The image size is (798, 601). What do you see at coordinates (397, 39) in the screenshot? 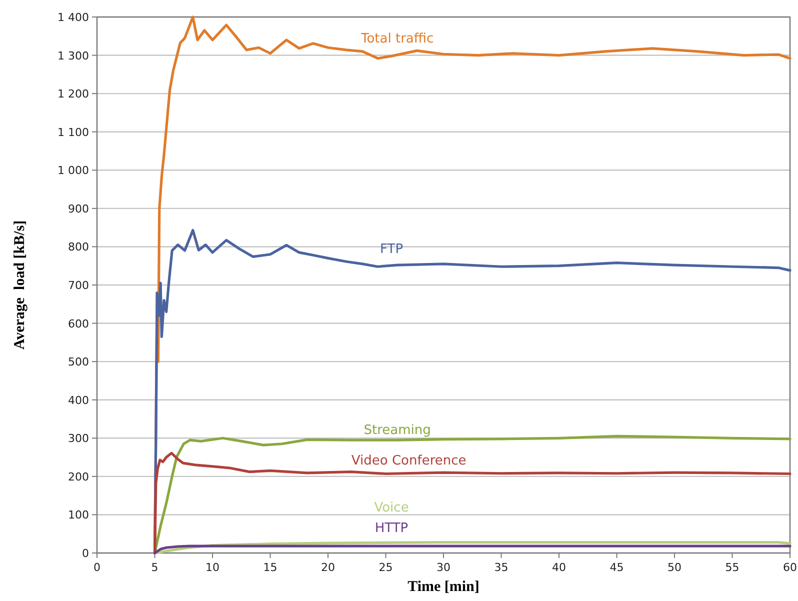
I see `series-label: Total traffic` at bounding box center [397, 39].